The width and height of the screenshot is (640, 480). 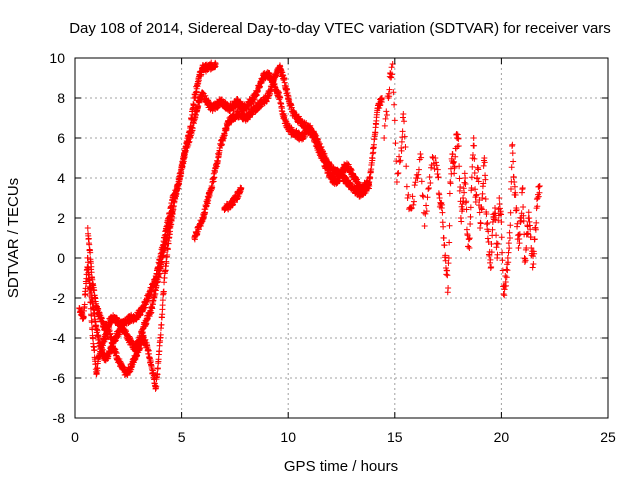 What do you see at coordinates (61, 98) in the screenshot?
I see `y-tick-label: 8` at bounding box center [61, 98].